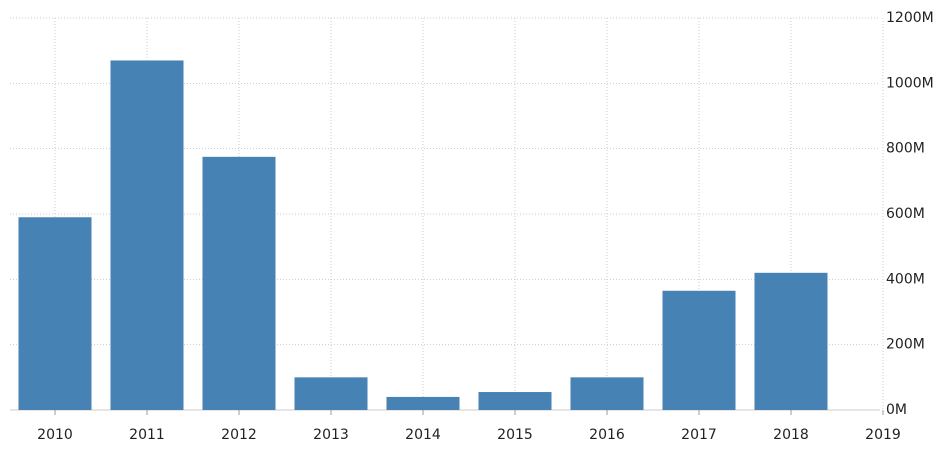 Image resolution: width=948 pixels, height=460 pixels. Describe the element at coordinates (905, 345) in the screenshot. I see `y-tick-label: 200M` at that location.